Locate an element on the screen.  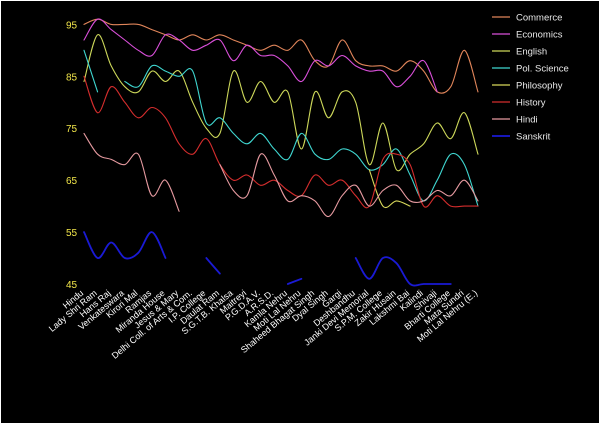
legend-label: Philosophy is located at coordinates (539, 86).